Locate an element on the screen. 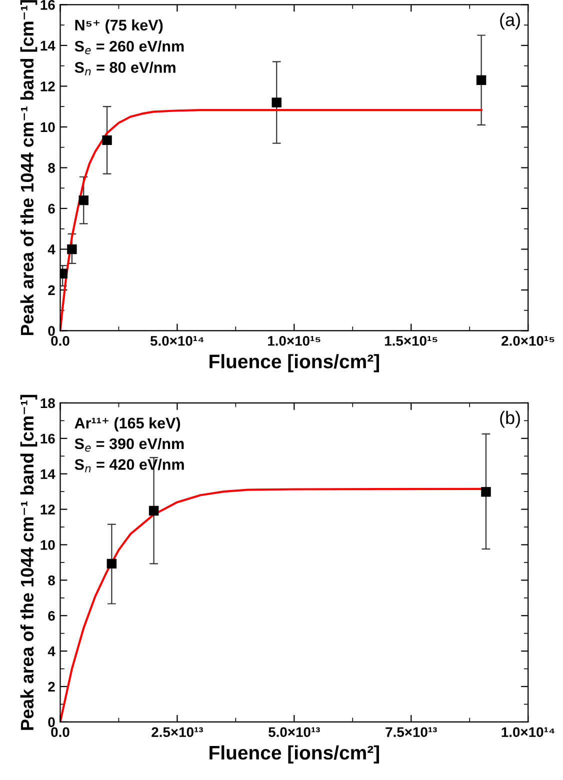 This screenshot has width=563, height=780. x-tick-label: 1.5×10¹⁵ is located at coordinates (411, 341).